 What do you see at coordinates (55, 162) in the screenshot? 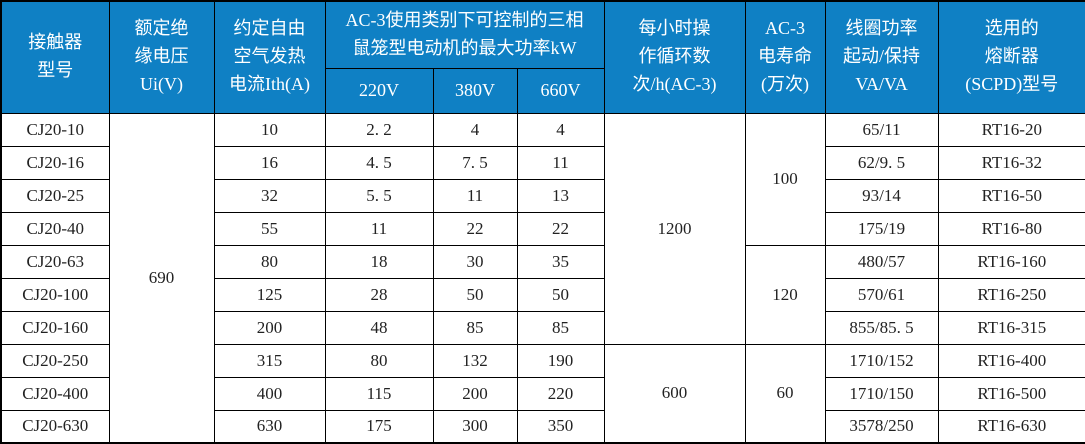
I see `cell-model: CJ20-16` at bounding box center [55, 162].